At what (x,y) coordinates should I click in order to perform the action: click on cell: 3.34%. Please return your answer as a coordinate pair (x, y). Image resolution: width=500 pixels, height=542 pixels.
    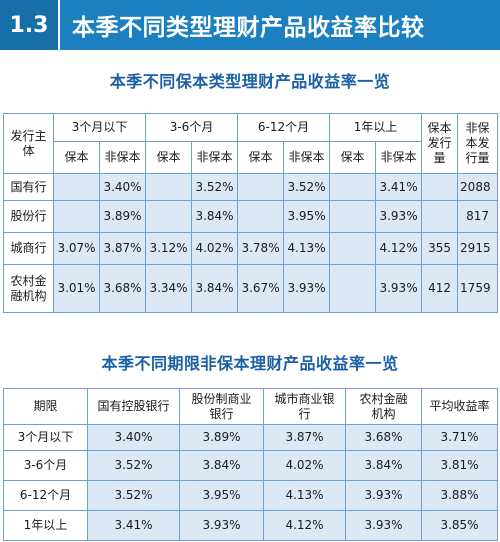
    Looking at the image, I should click on (169, 288).